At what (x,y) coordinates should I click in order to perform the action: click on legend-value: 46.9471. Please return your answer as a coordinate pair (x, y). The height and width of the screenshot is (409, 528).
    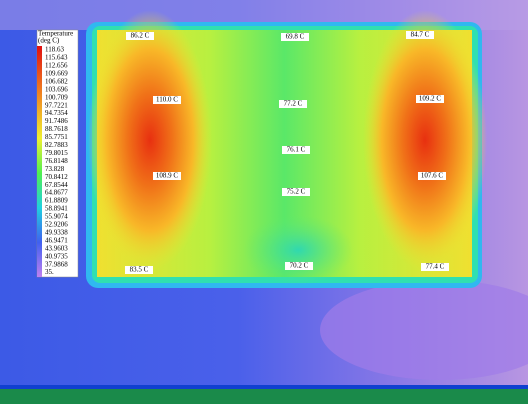
    Looking at the image, I should click on (56, 240).